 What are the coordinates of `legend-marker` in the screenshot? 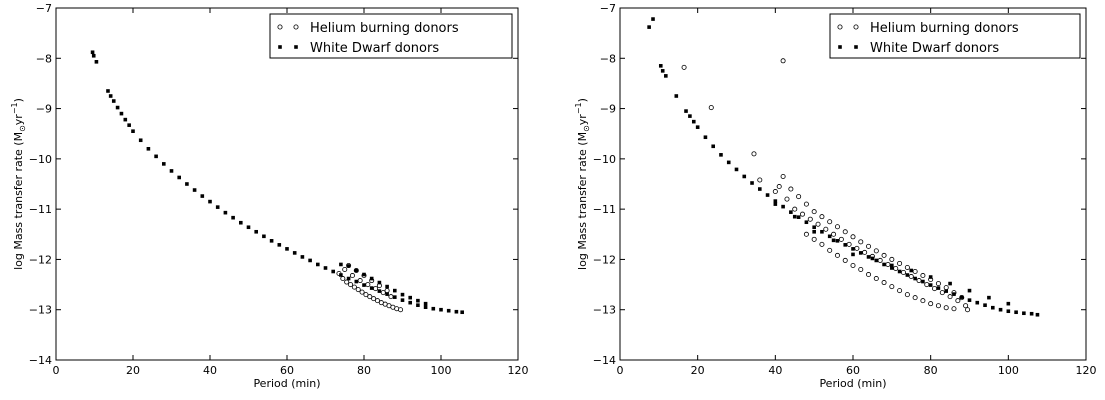 It's located at (280, 27).